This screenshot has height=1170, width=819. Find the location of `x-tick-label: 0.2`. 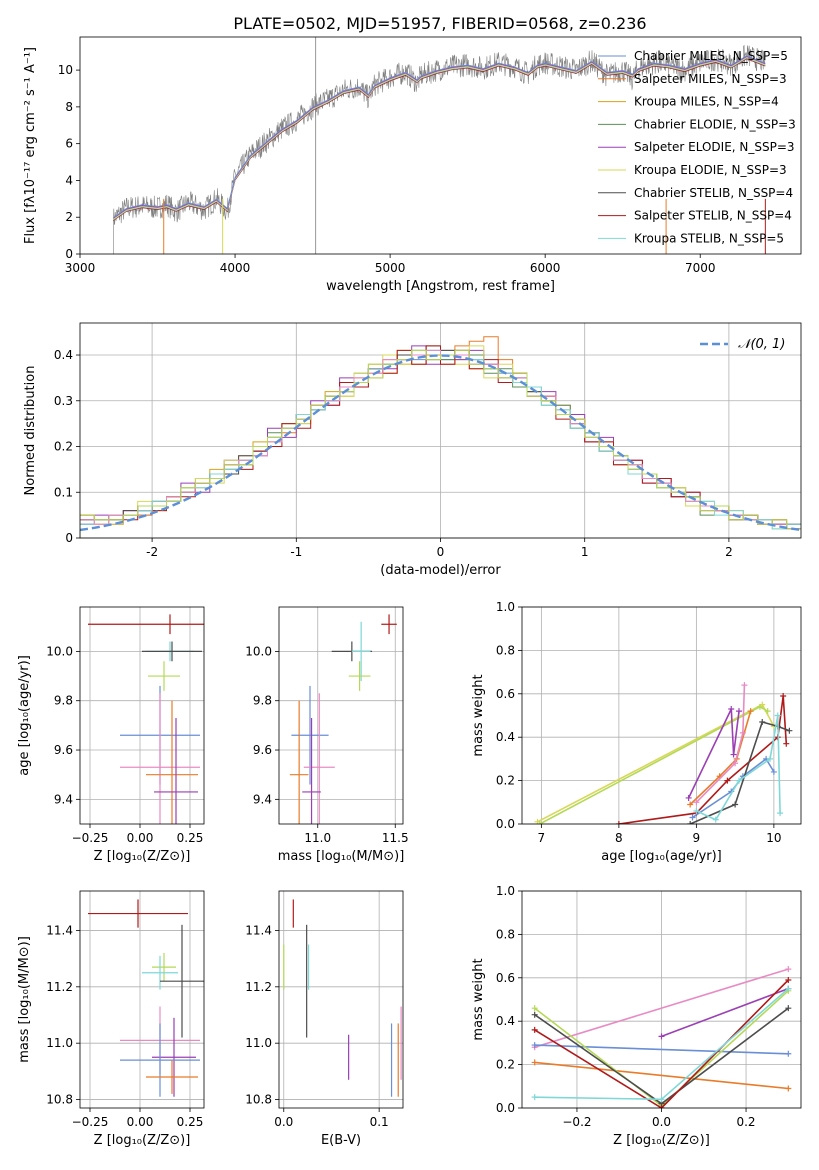

x-tick-label: 0.2 is located at coordinates (745, 1122).